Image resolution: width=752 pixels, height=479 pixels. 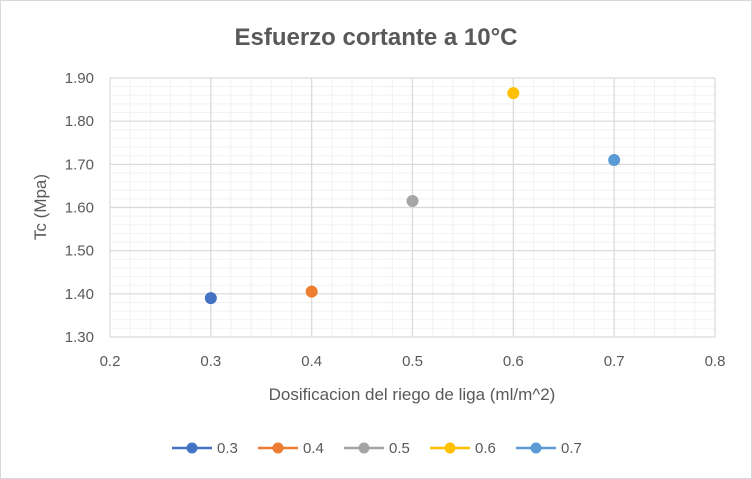 I want to click on data-point-0.4, so click(x=311, y=291).